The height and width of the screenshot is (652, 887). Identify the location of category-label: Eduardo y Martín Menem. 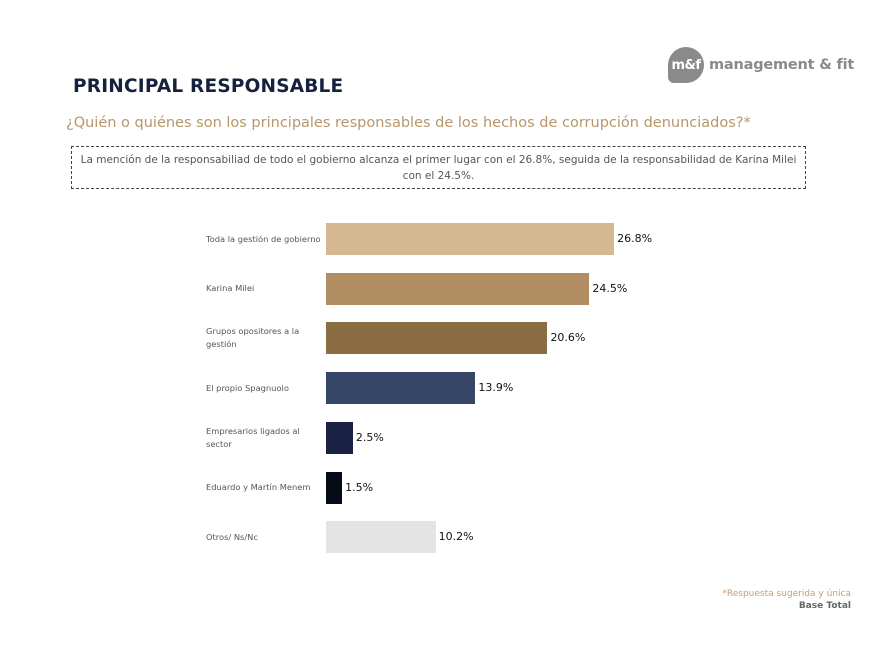
(258, 487).